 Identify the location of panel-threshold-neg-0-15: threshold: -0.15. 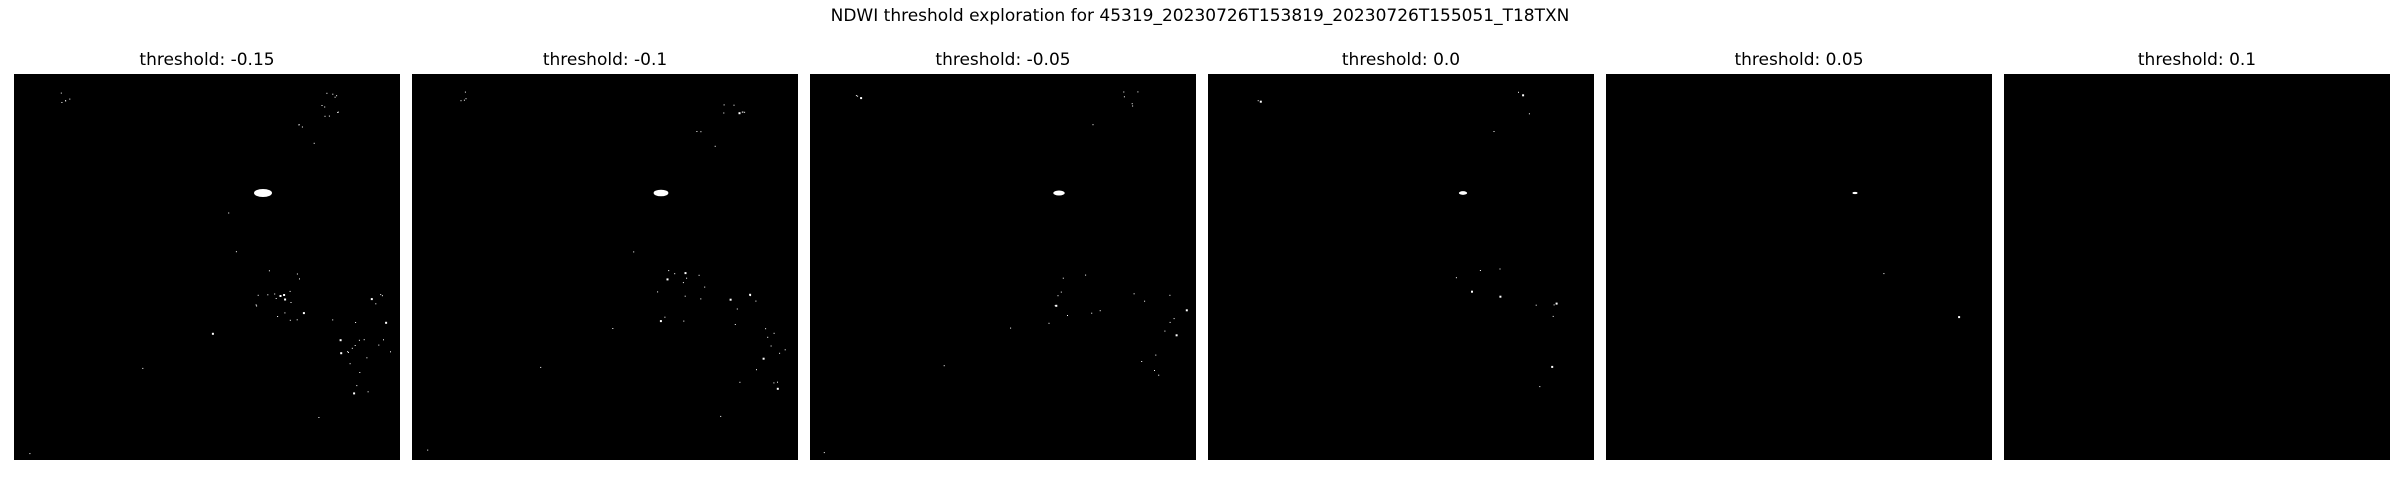
(207, 254).